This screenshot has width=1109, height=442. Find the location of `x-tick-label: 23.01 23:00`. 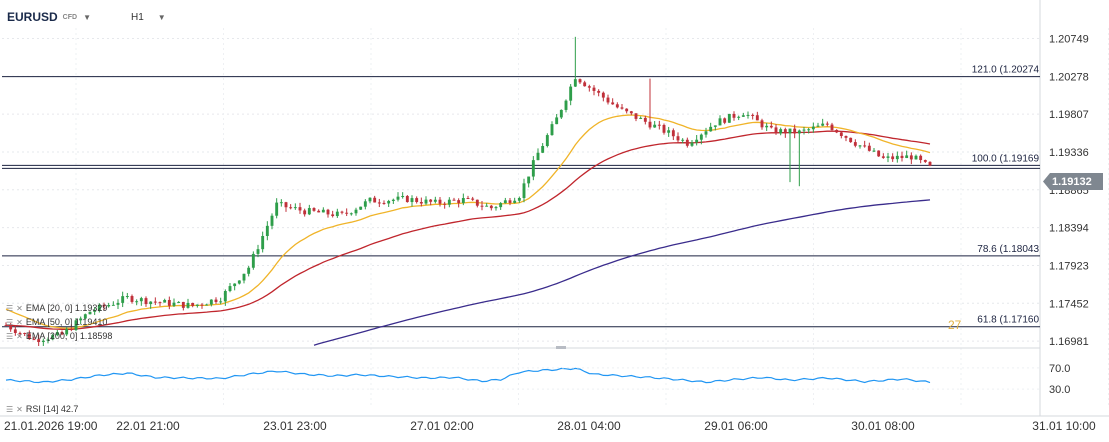

x-tick-label: 23.01 23:00 is located at coordinates (295, 426).